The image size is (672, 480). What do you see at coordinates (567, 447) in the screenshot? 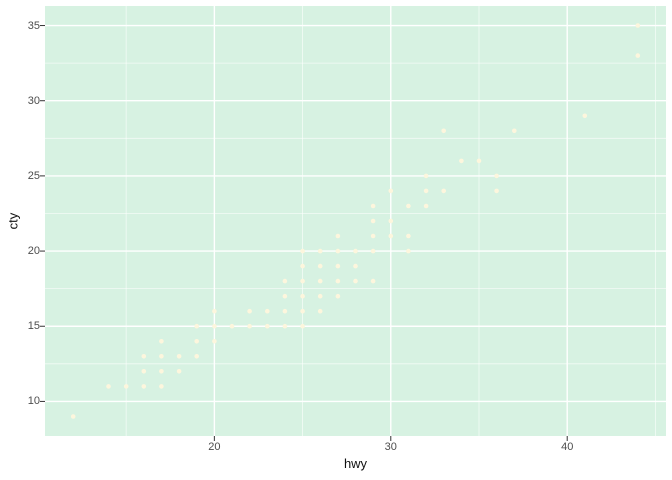
I see `x-tick-label: 40` at bounding box center [567, 447].